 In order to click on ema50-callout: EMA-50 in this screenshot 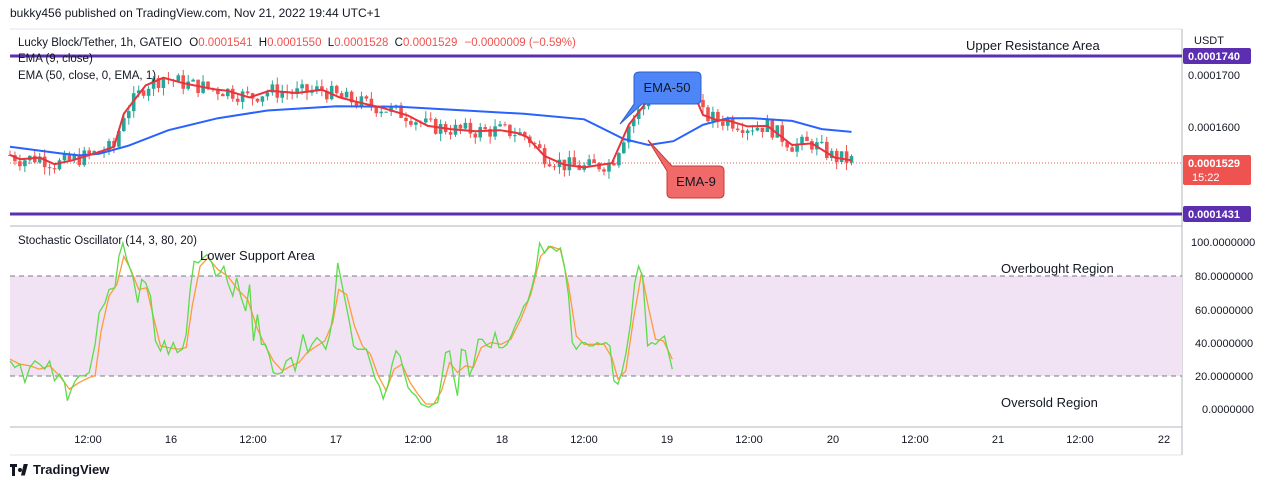, I will do `click(660, 98)`.